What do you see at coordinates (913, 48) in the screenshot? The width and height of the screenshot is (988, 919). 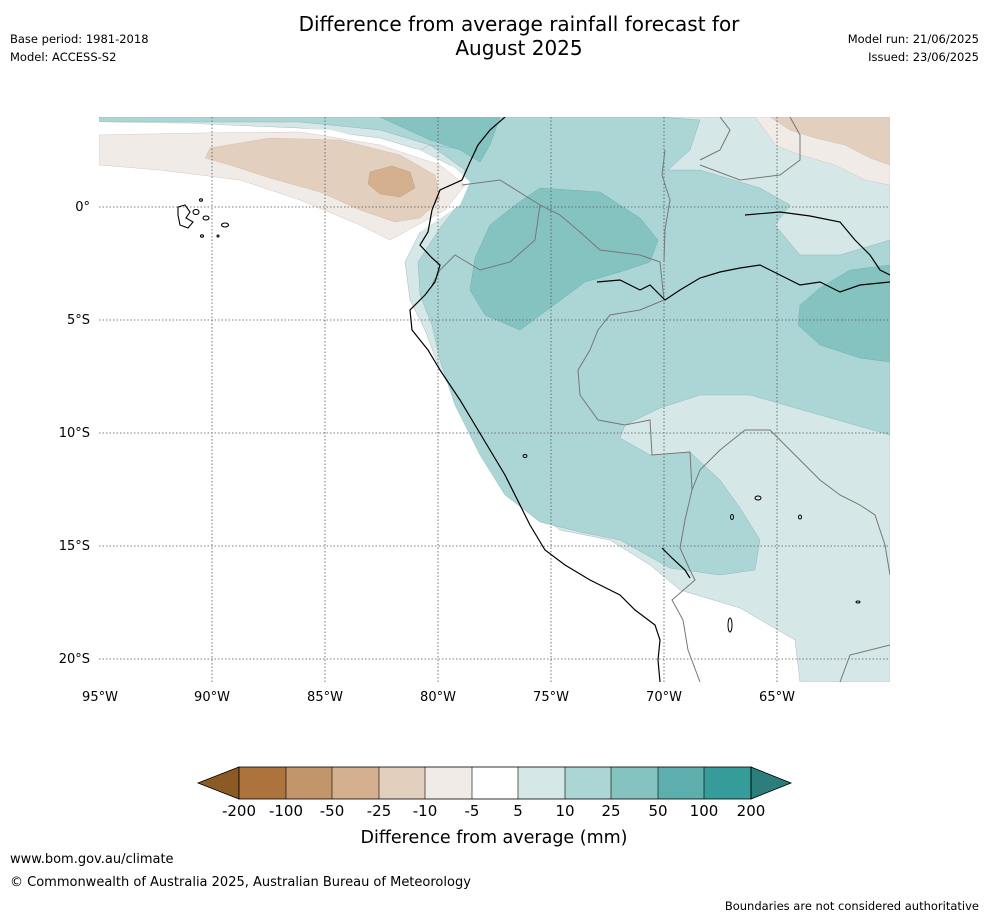 I see `metadata-right: Model run: 21/06/2025 Issued: 23/06/2025` at bounding box center [913, 48].